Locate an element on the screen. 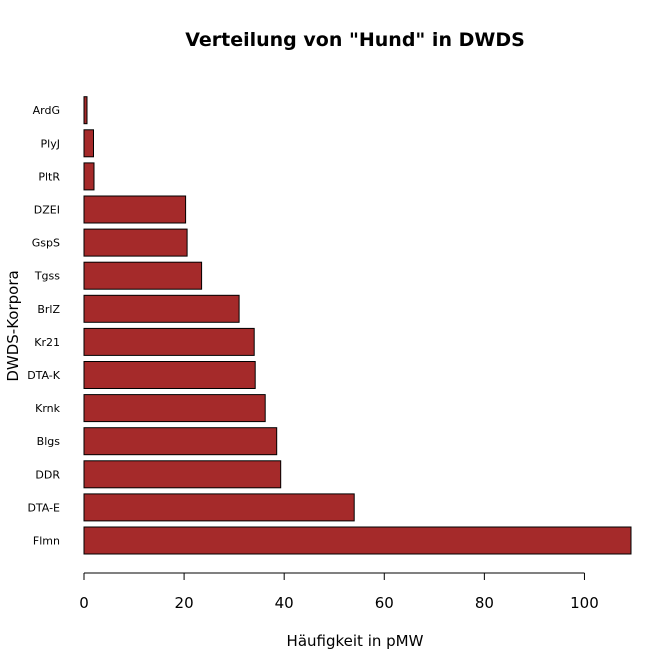  category-label-ddr: DDR is located at coordinates (47, 474).